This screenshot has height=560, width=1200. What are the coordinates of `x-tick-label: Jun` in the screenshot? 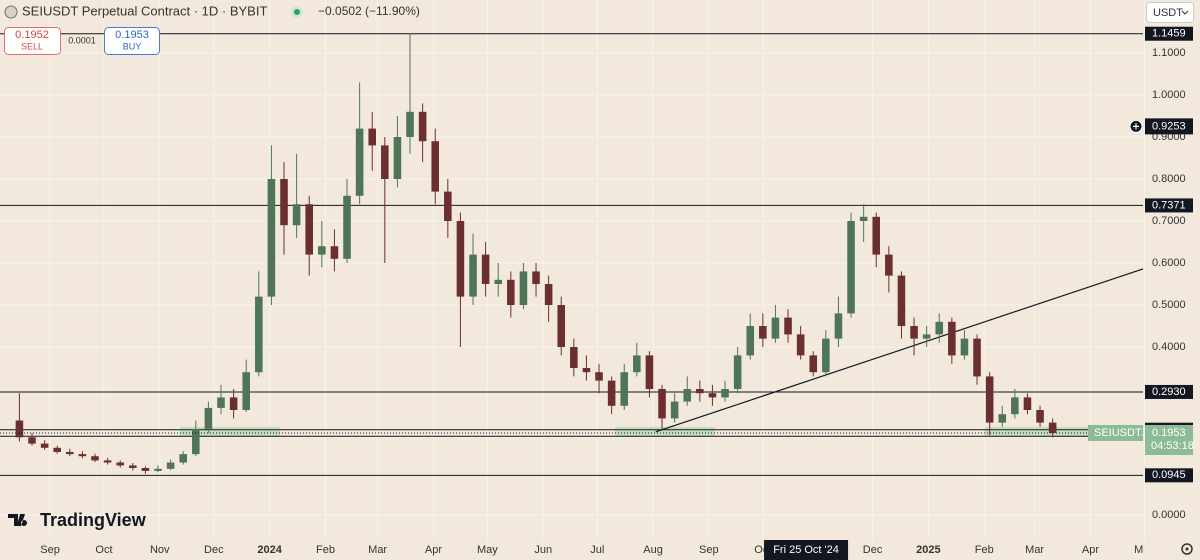 It's located at (543, 550).